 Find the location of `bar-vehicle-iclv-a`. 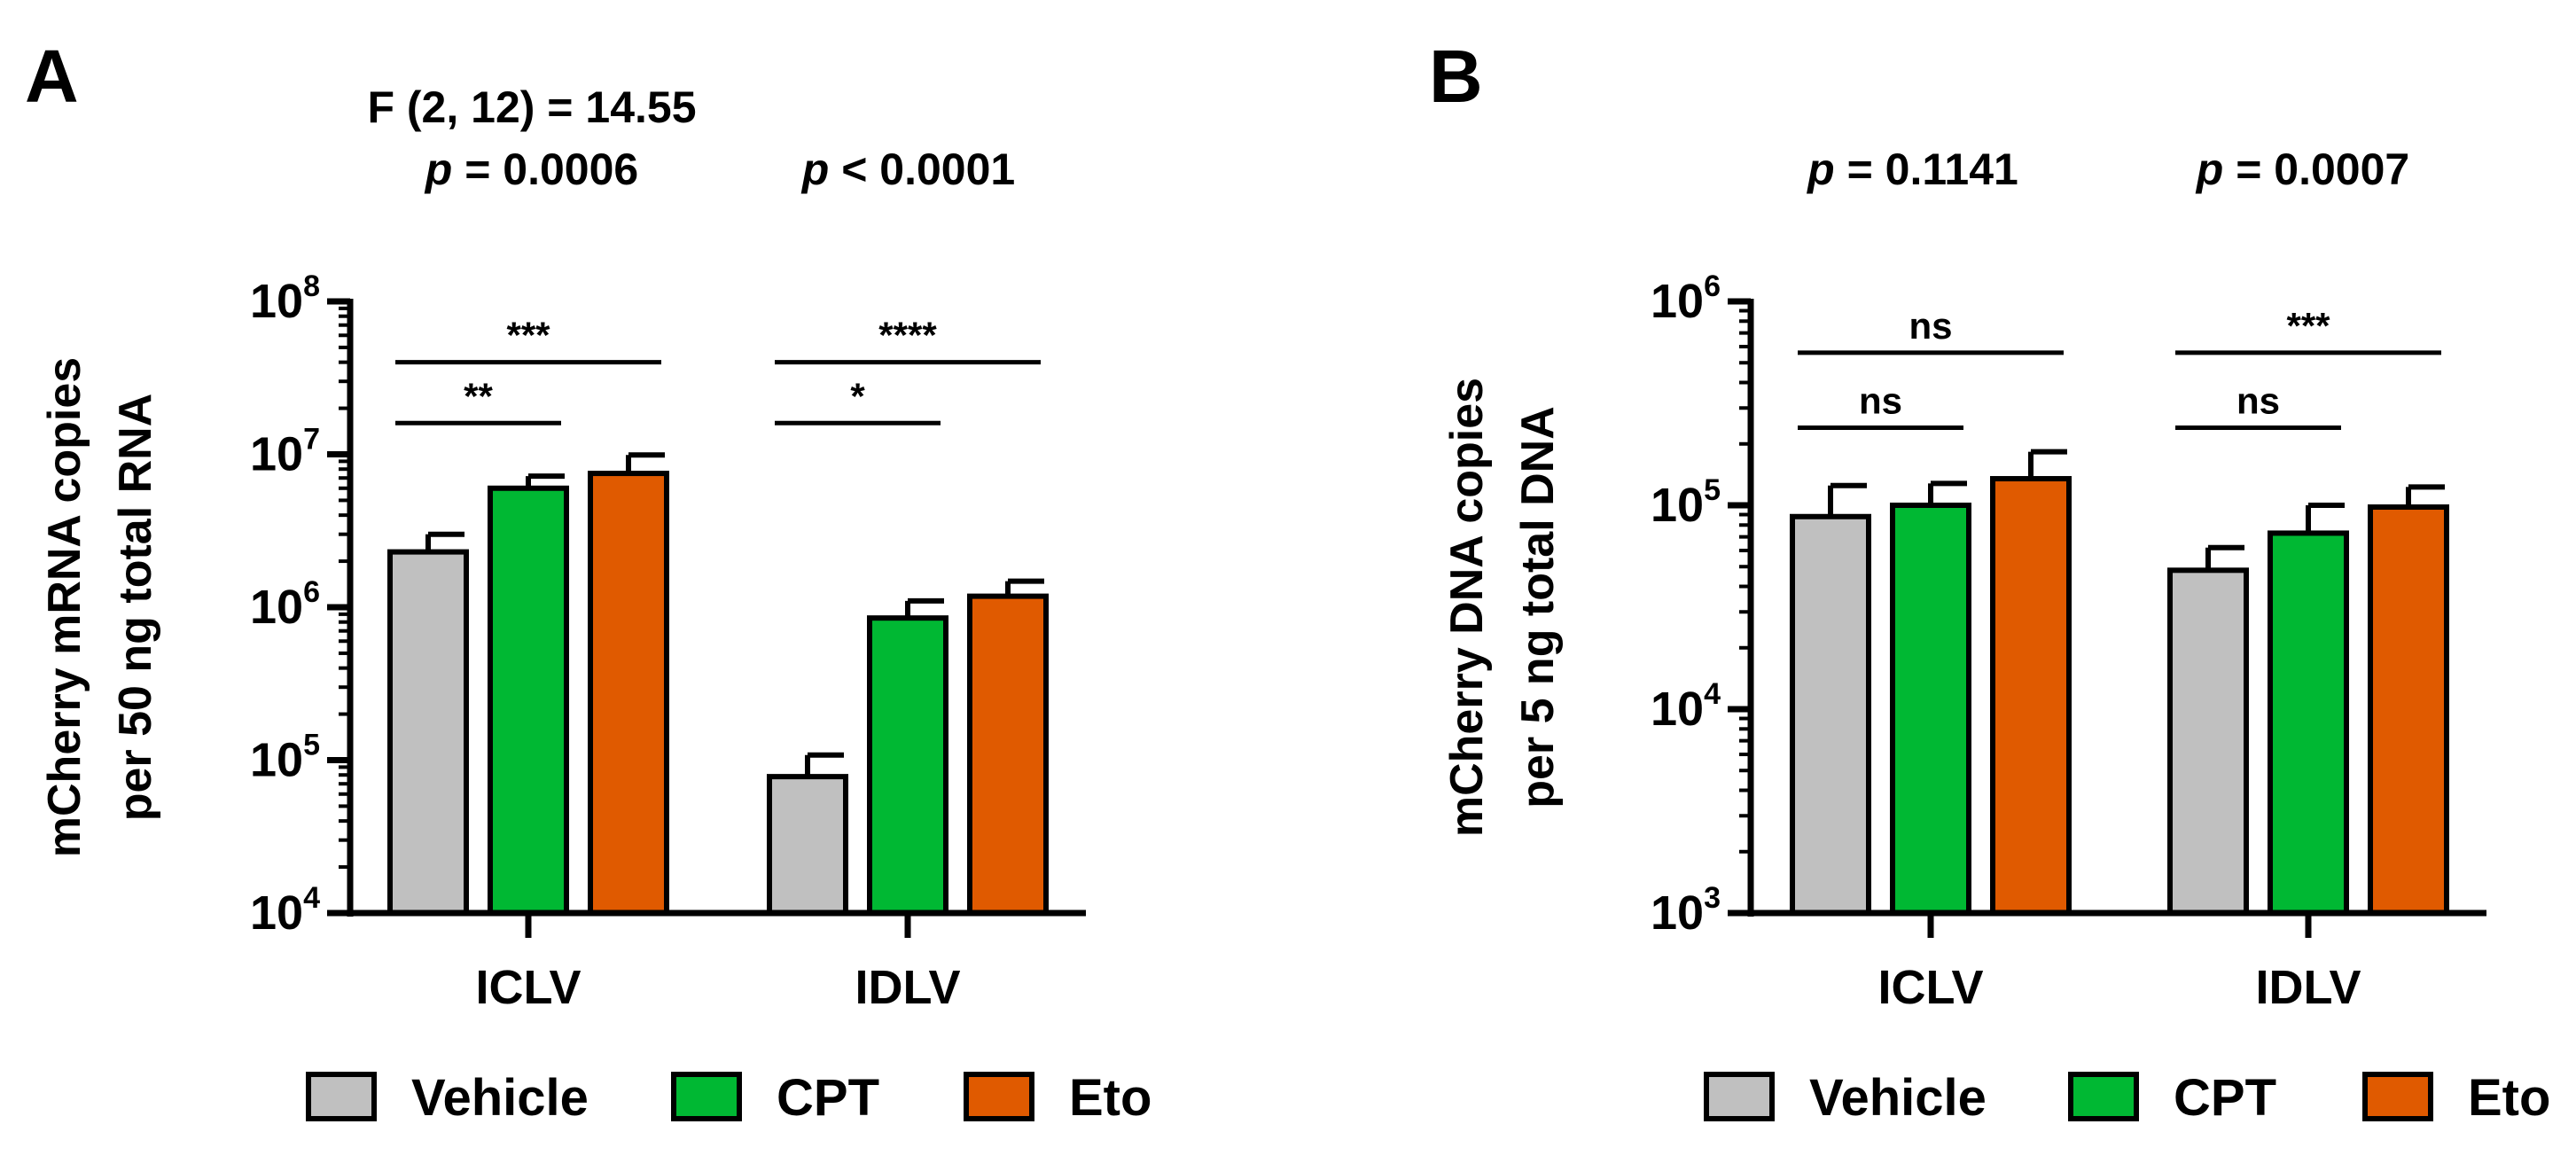

bar-vehicle-iclv-a is located at coordinates (428, 732).